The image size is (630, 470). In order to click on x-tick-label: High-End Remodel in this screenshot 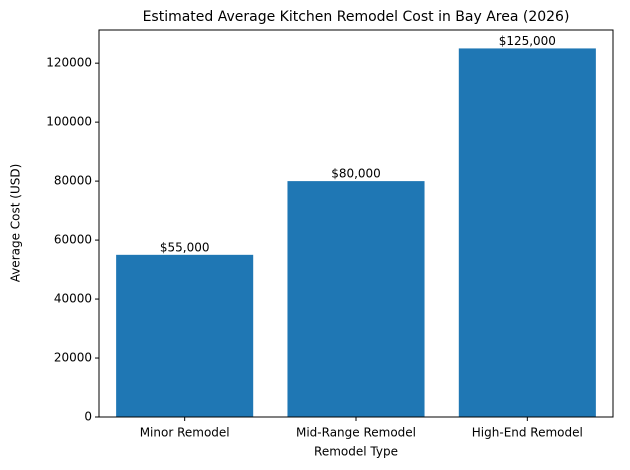, I will do `click(527, 433)`.